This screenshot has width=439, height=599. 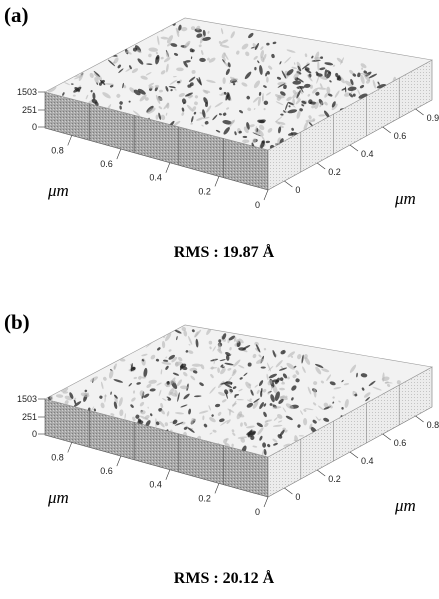 What do you see at coordinates (34, 434) in the screenshot?
I see `z-tick-label: 0` at bounding box center [34, 434].